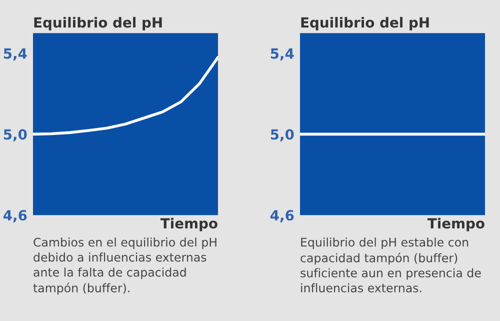  I want to click on line-series, so click(125, 96).